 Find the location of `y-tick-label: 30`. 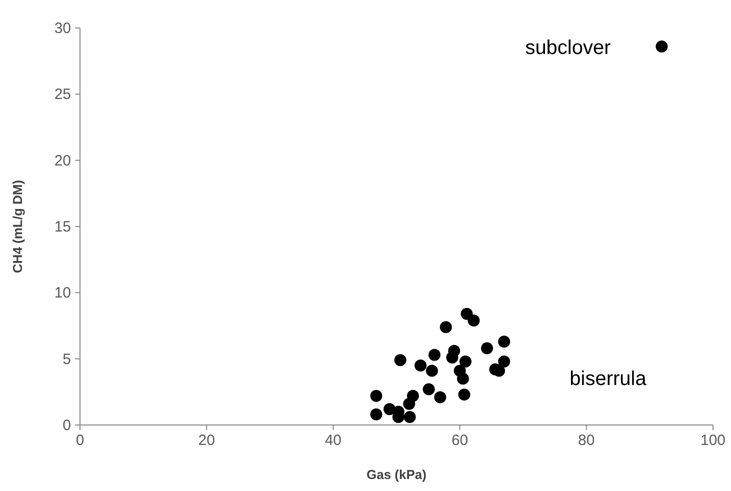

y-tick-label: 30 is located at coordinates (62, 28).